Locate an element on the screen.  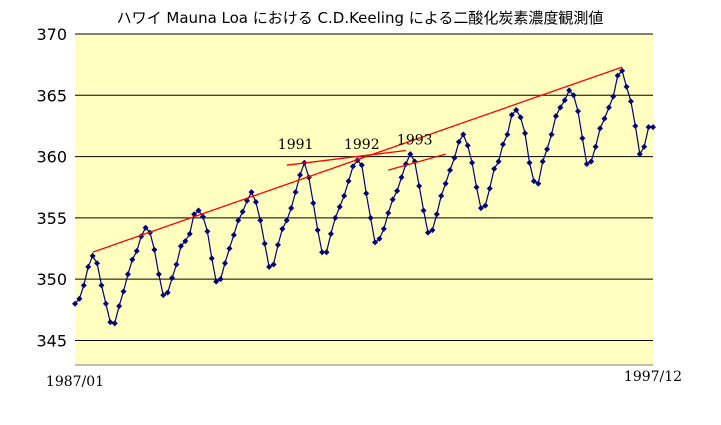
y-axis-ticks: 345 350 355 360 365 370 is located at coordinates (51, 187).